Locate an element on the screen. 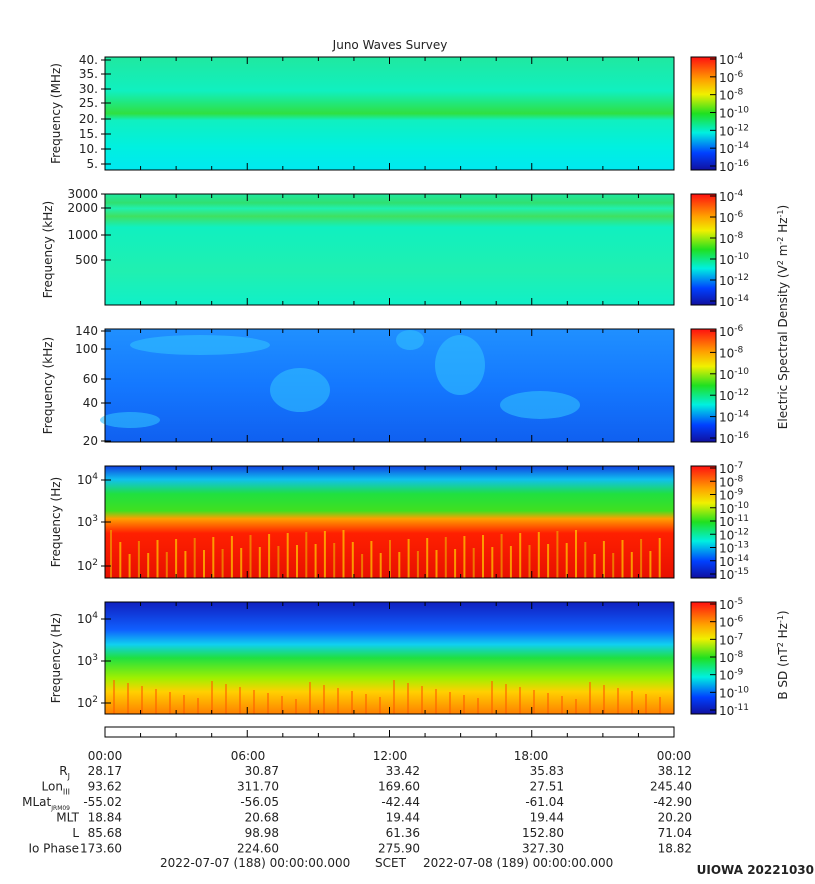 The height and width of the screenshot is (884, 815). colorbar-tick-label: 10⁻¹² is located at coordinates (734, 395).